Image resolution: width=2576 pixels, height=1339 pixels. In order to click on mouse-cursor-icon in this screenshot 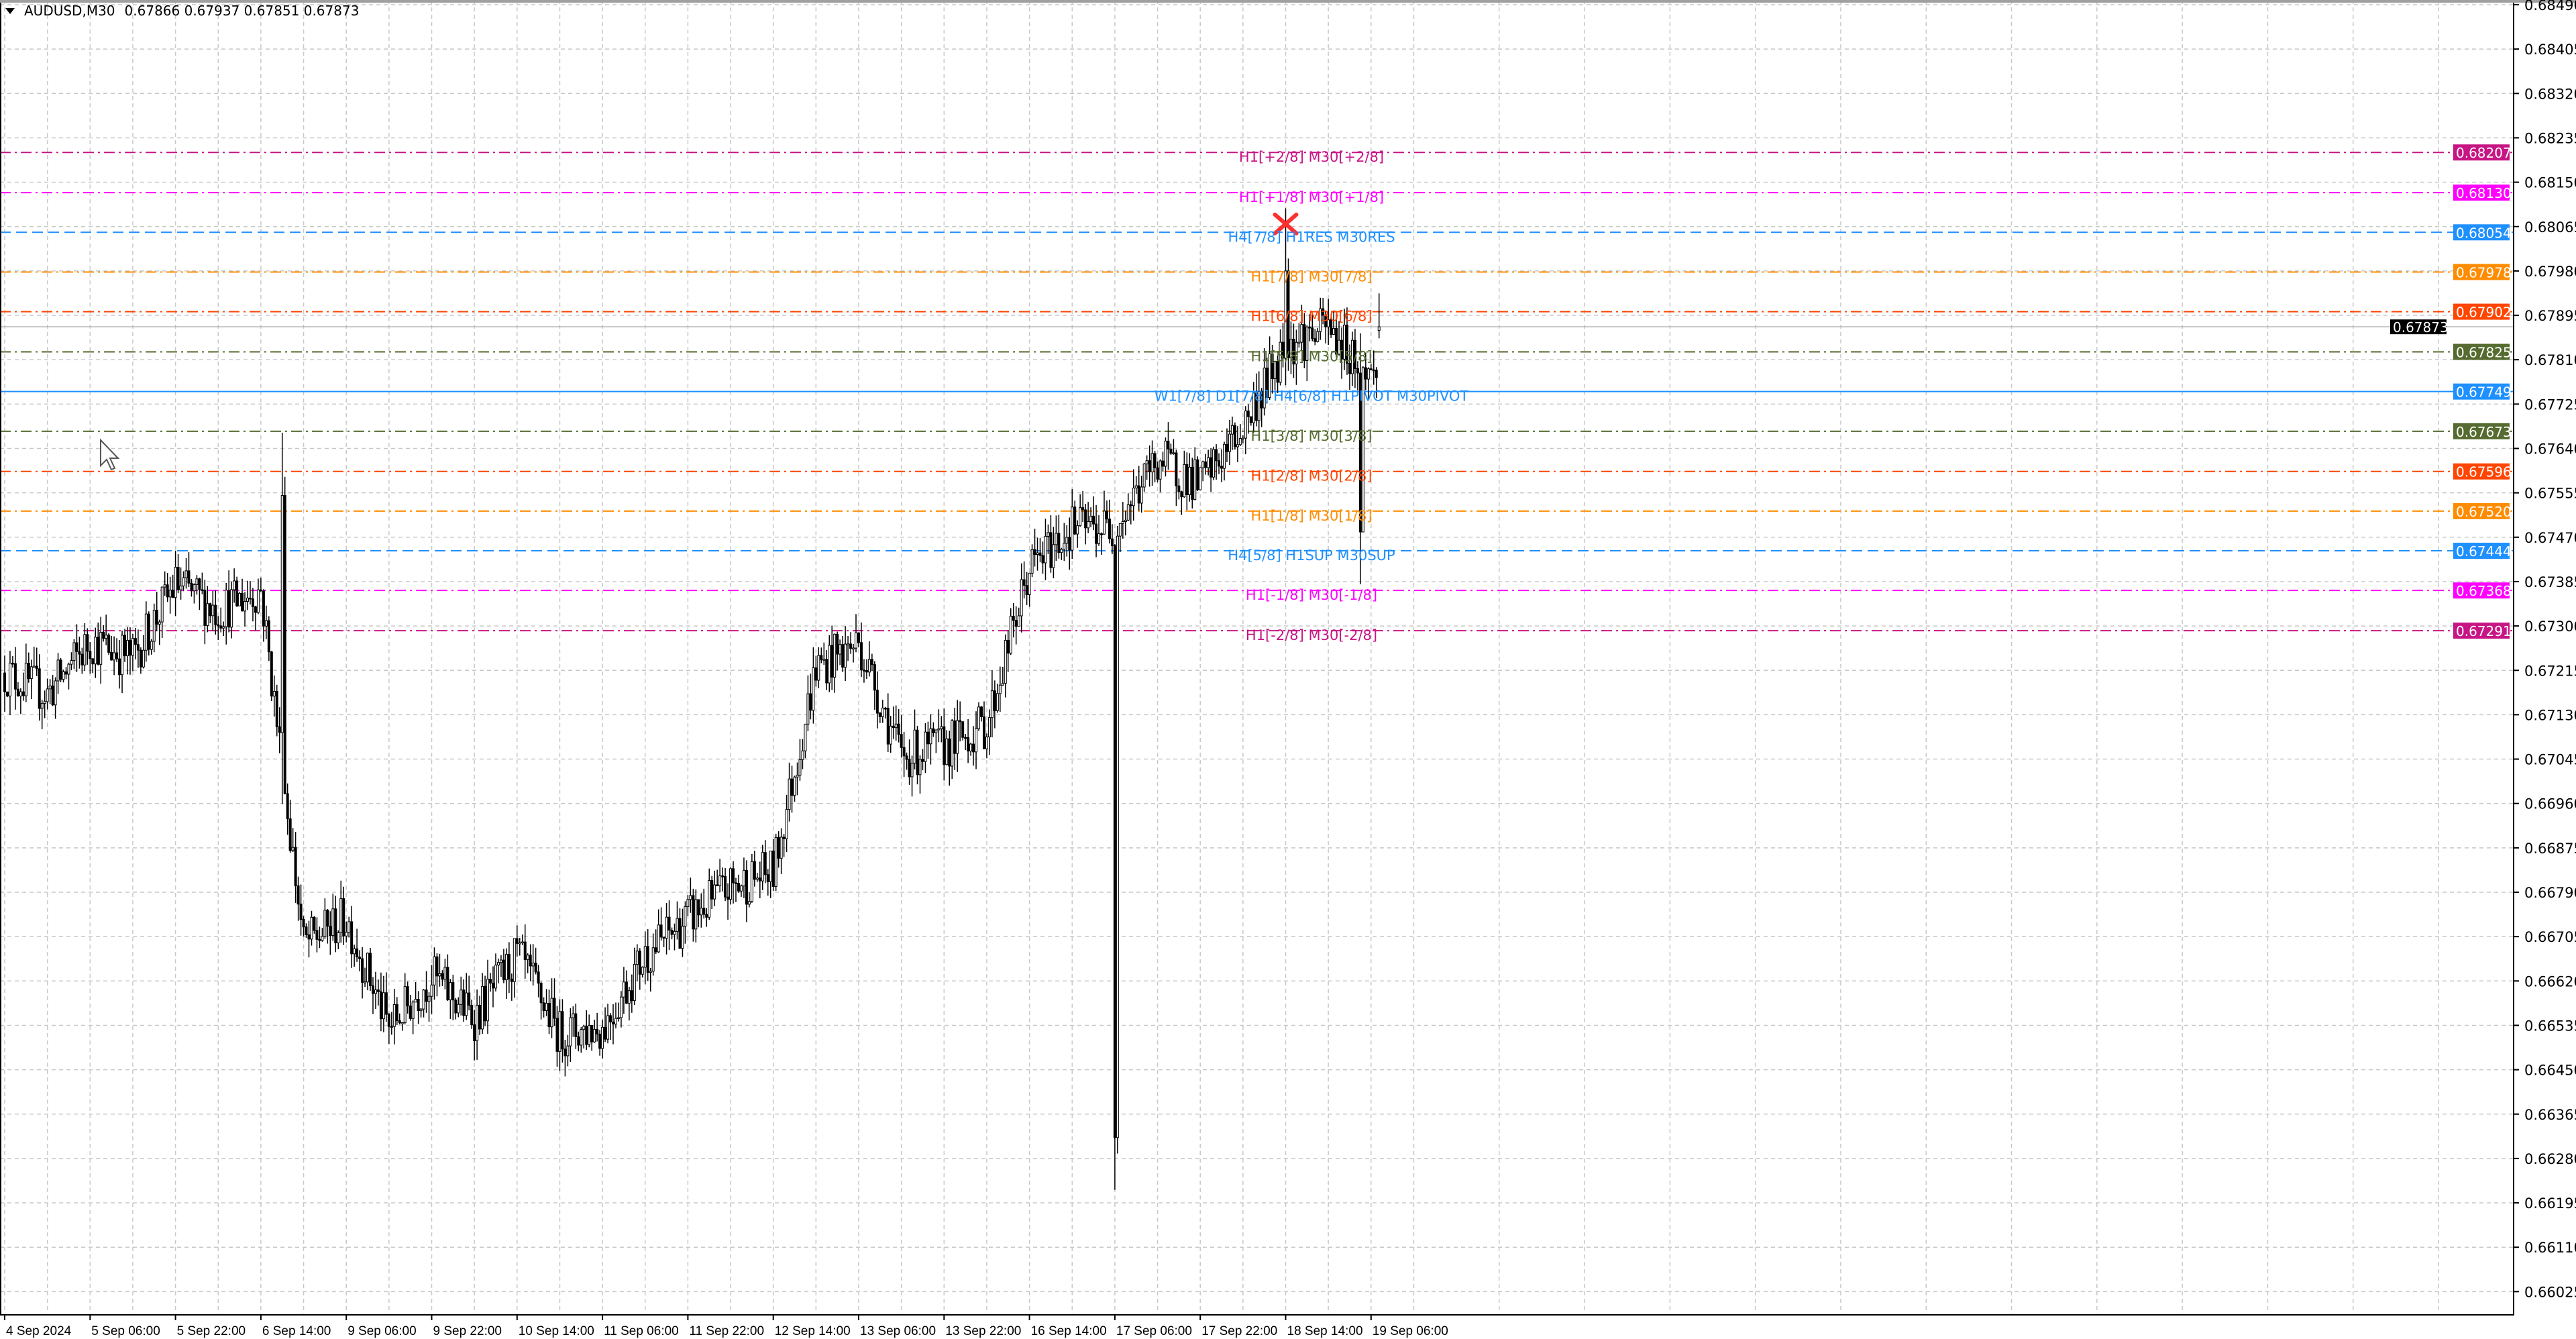, I will do `click(110, 454)`.